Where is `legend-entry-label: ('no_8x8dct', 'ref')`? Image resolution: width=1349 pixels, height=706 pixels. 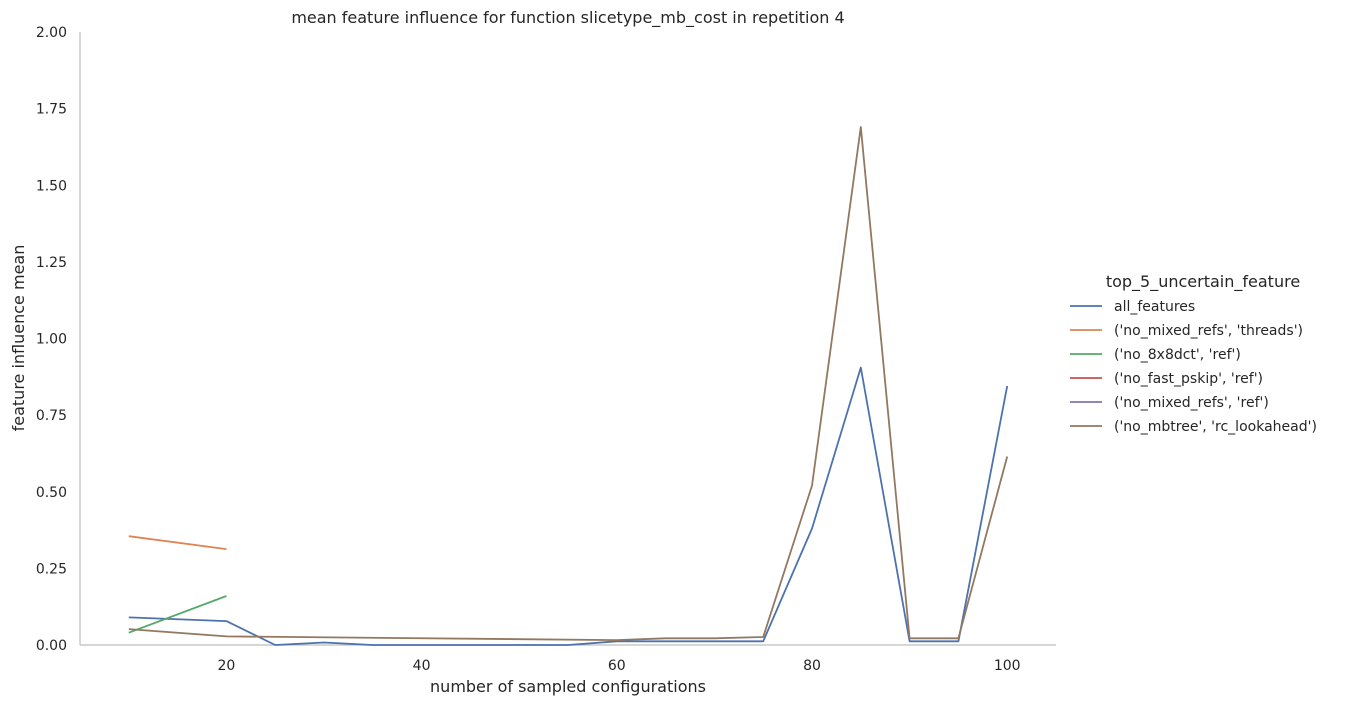 legend-entry-label: ('no_8x8dct', 'ref') is located at coordinates (1177, 355).